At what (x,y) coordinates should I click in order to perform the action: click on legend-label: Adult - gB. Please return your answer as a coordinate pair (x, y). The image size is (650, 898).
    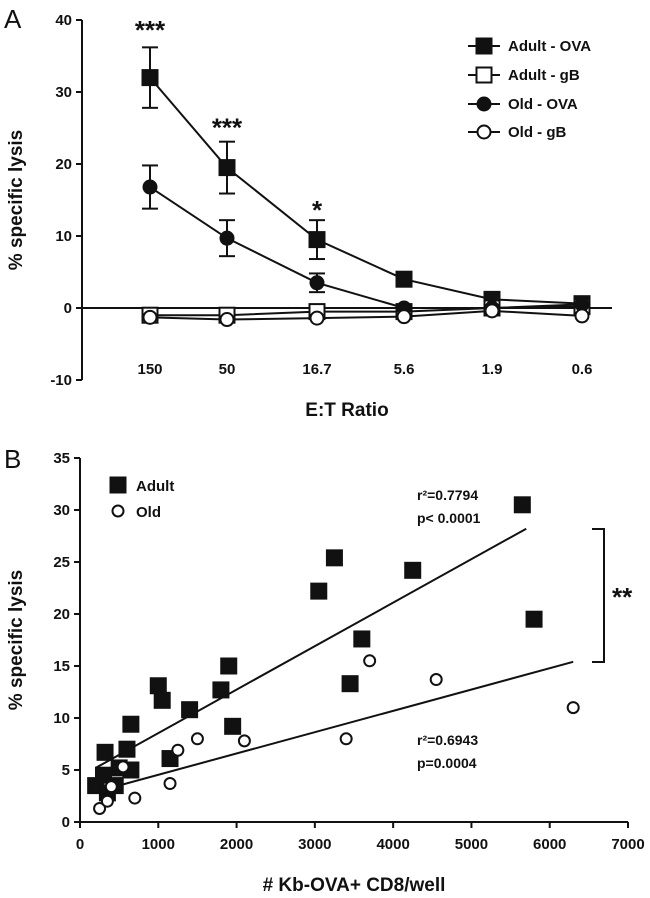
    Looking at the image, I should click on (544, 75).